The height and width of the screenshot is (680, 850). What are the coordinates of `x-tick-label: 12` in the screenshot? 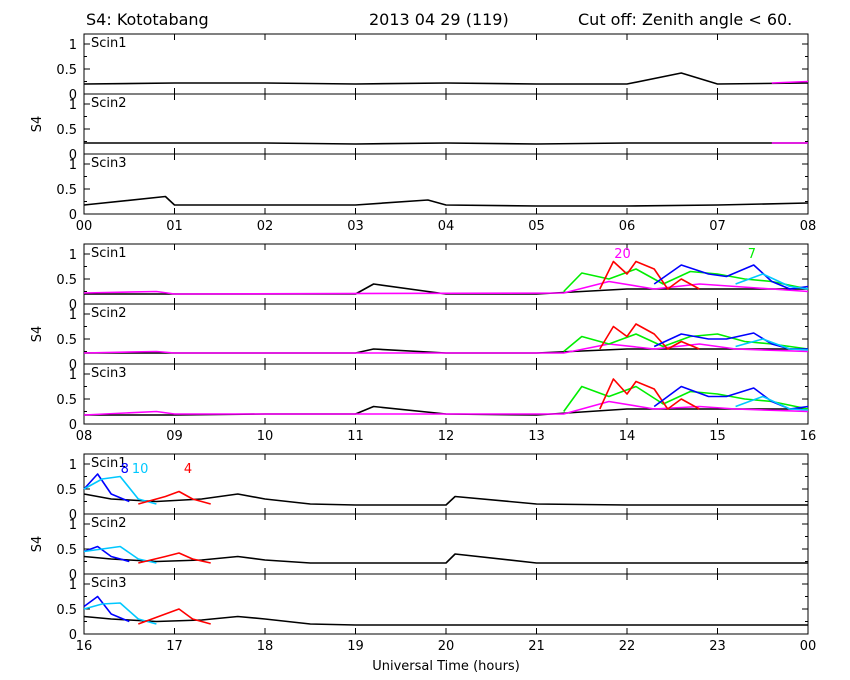 It's located at (446, 436).